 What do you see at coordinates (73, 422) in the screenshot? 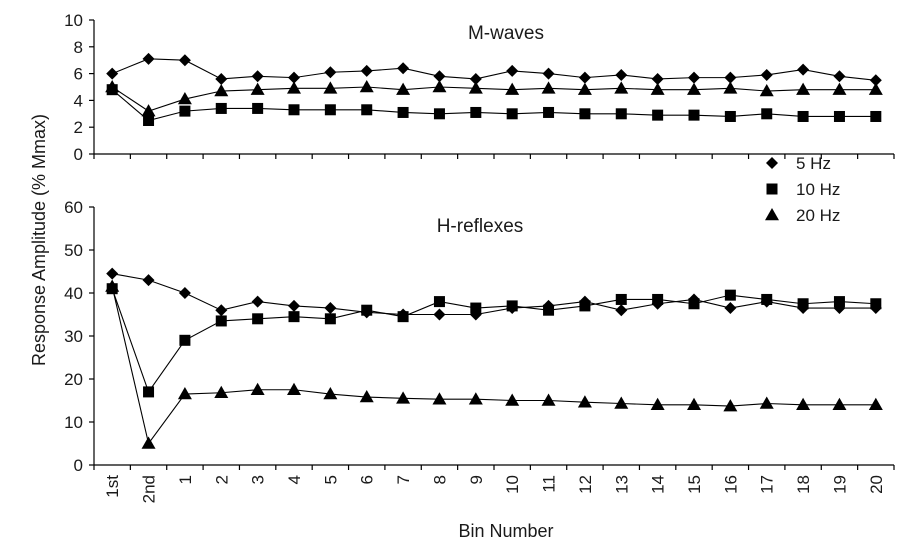
I see `y-tick-label: 10` at bounding box center [73, 422].